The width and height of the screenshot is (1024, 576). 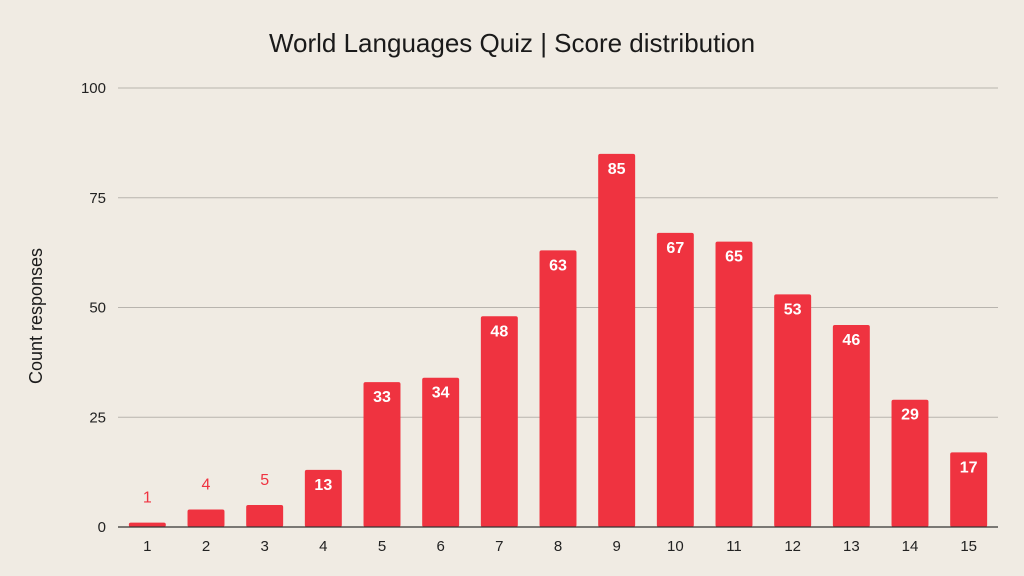 I want to click on x-tick-label: 11, so click(x=734, y=546).